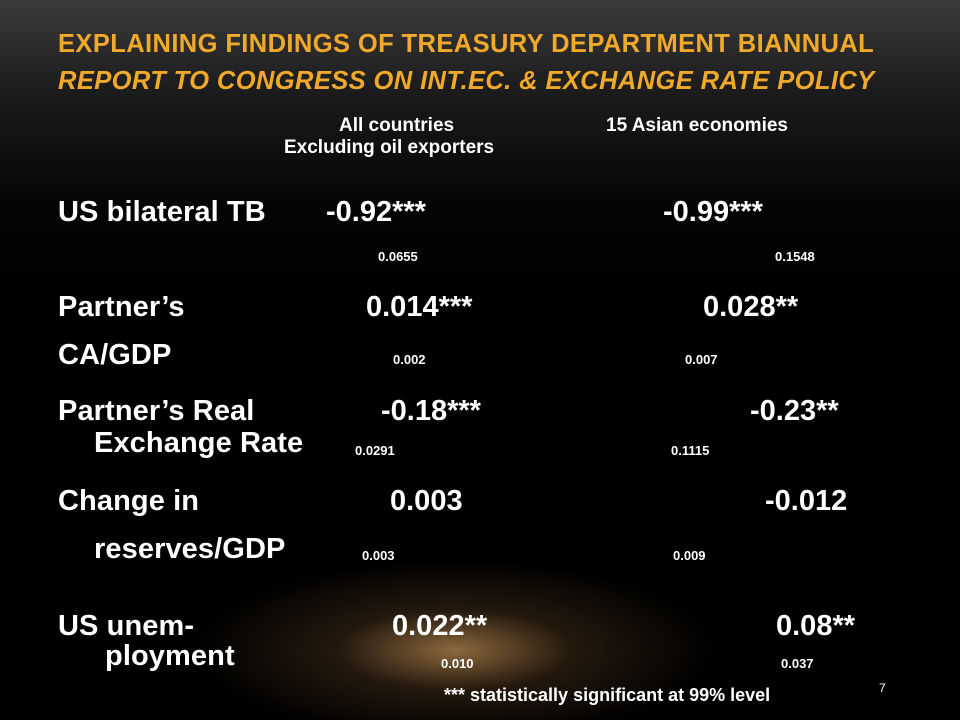 The height and width of the screenshot is (720, 960). I want to click on se-unemployment-all: 0.010, so click(457, 663).